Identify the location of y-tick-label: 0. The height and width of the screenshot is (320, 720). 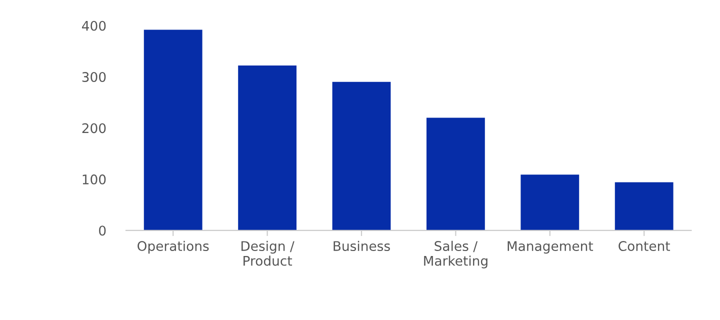
(102, 231).